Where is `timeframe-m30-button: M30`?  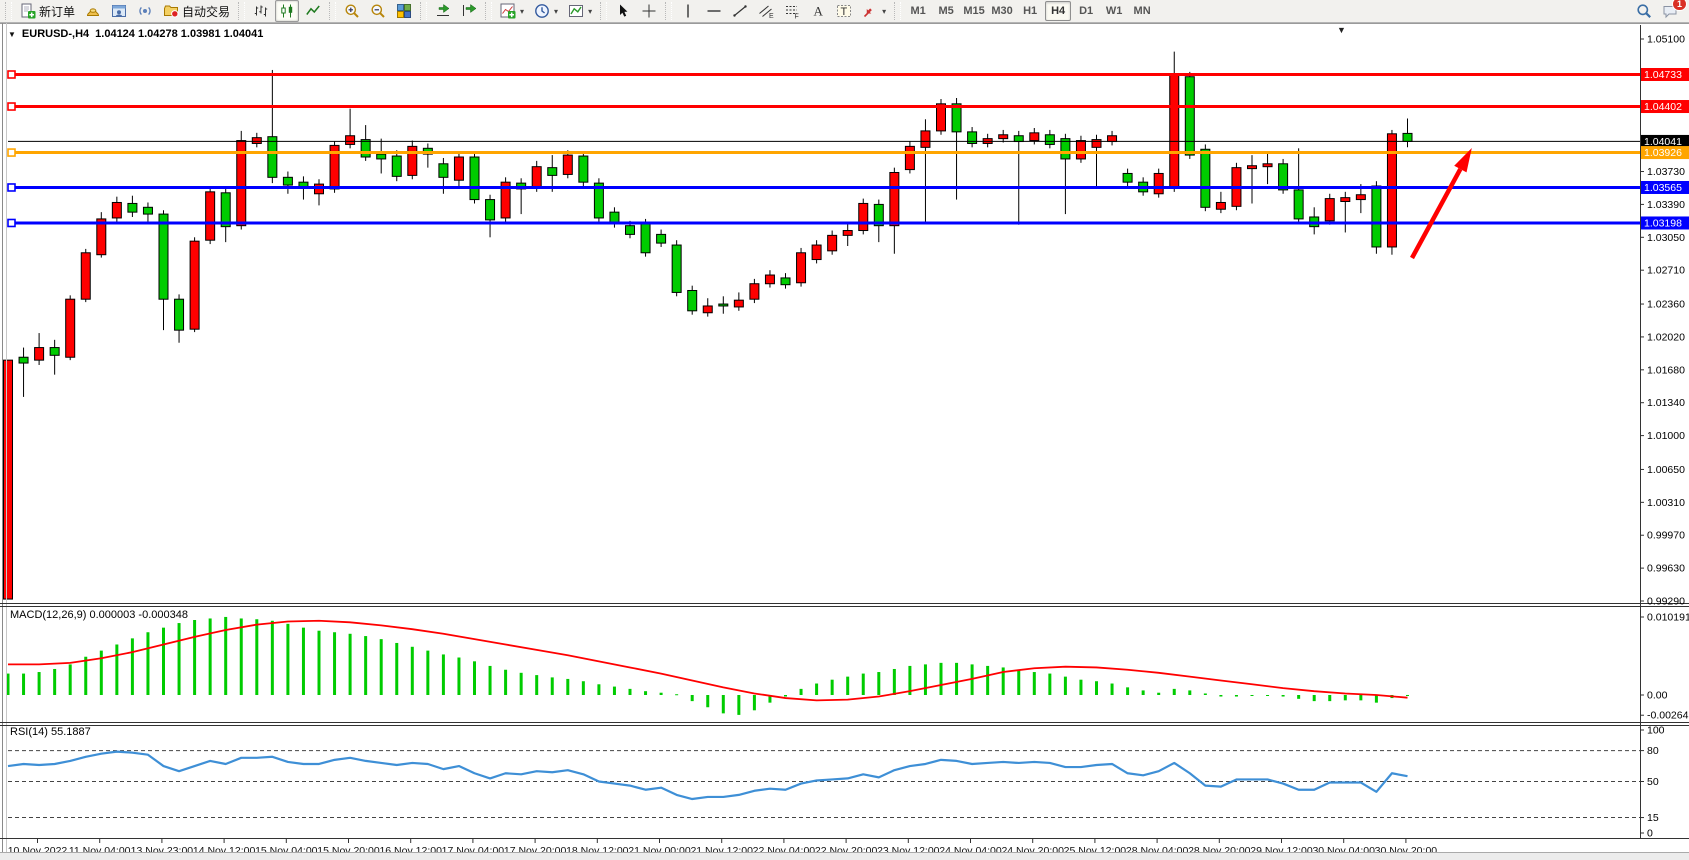 timeframe-m30-button: M30 is located at coordinates (1002, 11).